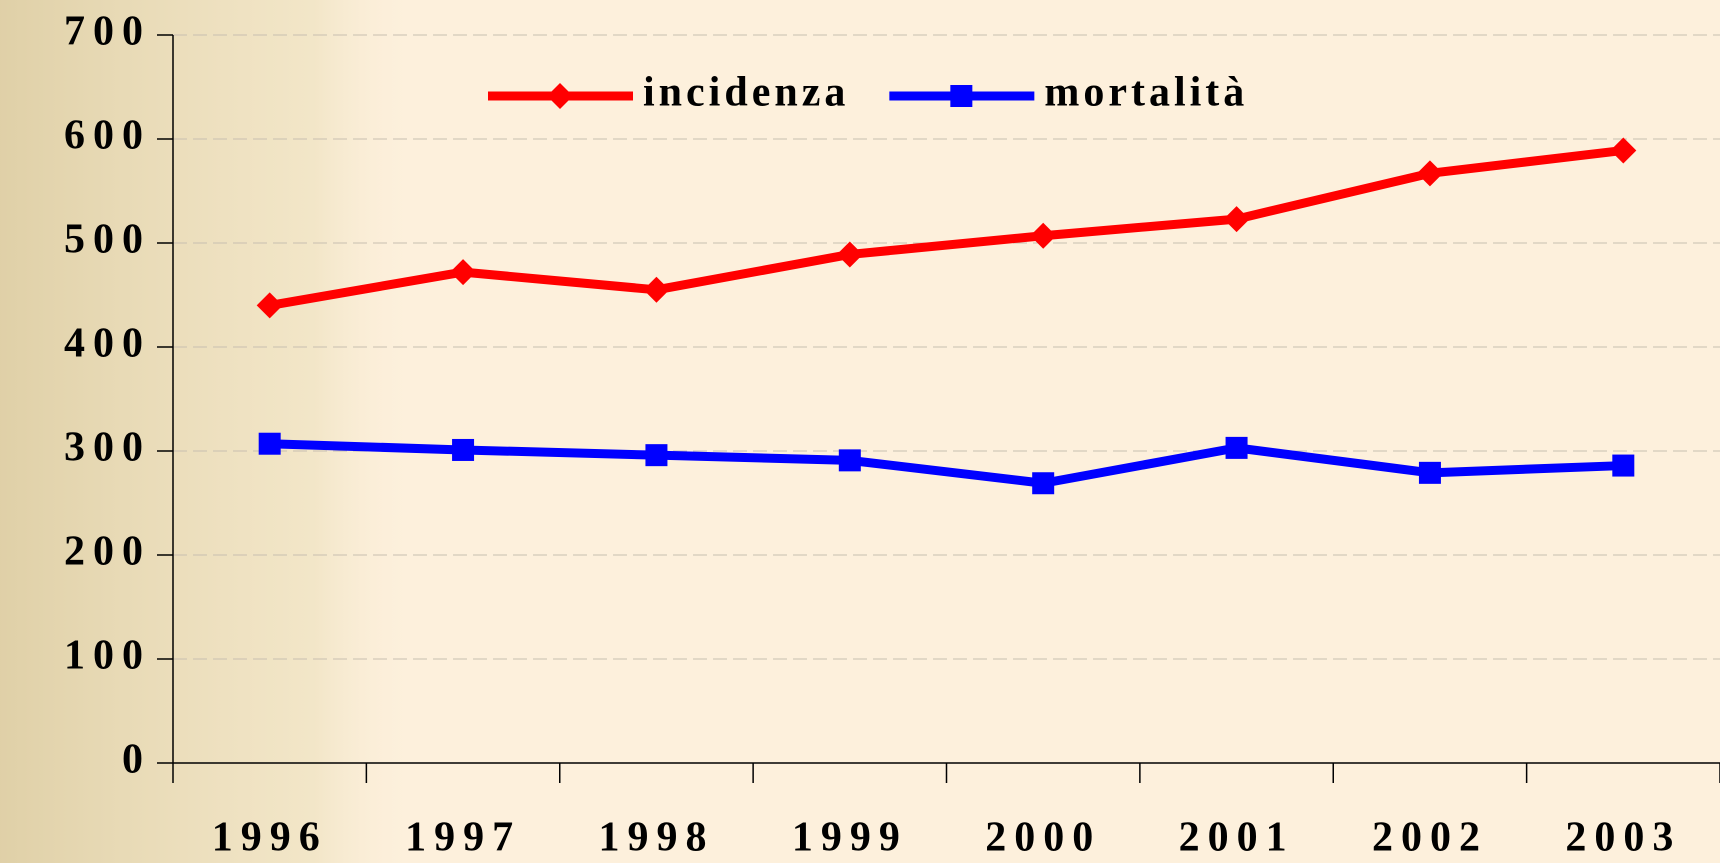 This screenshot has height=863, width=1720. I want to click on y-tick-label: 100, so click(107, 656).